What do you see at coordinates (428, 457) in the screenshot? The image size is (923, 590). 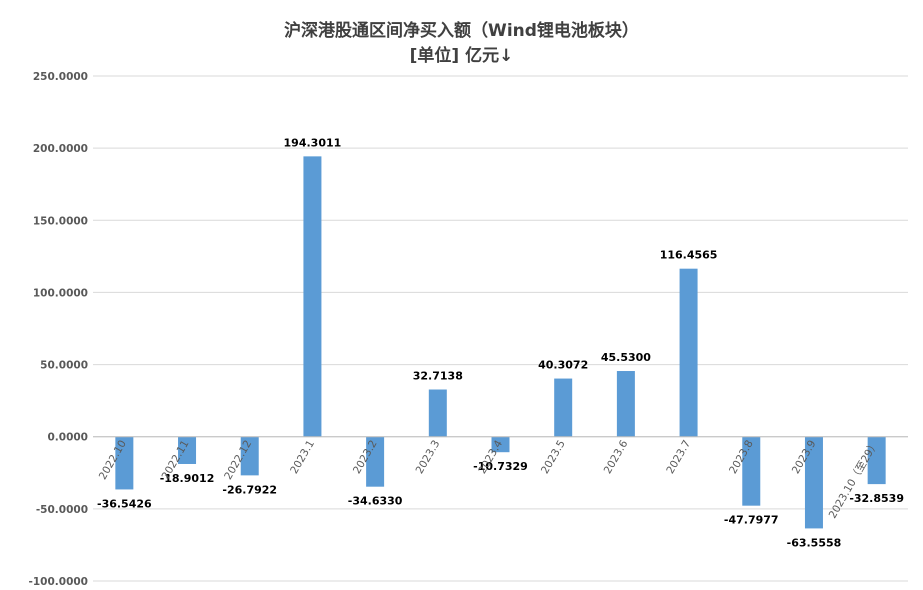 I see `x-tick-label: 2023.3` at bounding box center [428, 457].